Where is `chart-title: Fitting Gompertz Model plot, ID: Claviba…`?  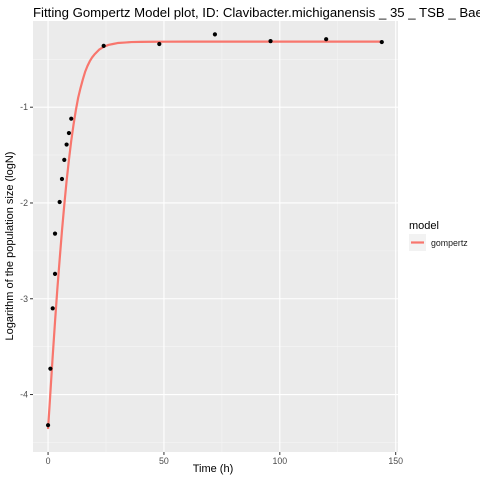
chart-title: Fitting Gompertz Model plot, ID: Claviba… is located at coordinates (256, 12).